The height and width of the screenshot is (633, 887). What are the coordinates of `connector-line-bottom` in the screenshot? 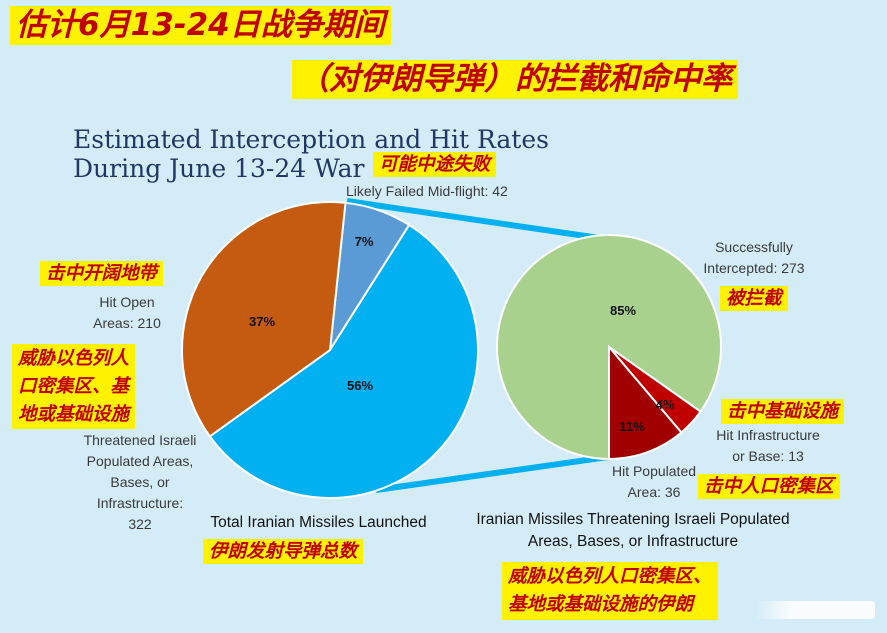 It's located at (492, 473).